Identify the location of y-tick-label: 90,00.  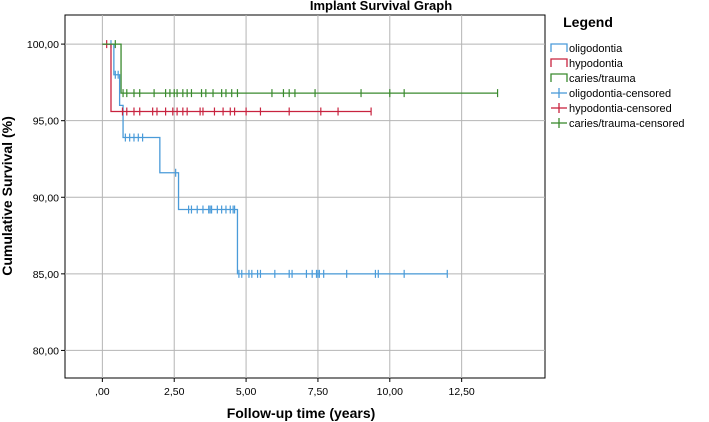
(46, 198).